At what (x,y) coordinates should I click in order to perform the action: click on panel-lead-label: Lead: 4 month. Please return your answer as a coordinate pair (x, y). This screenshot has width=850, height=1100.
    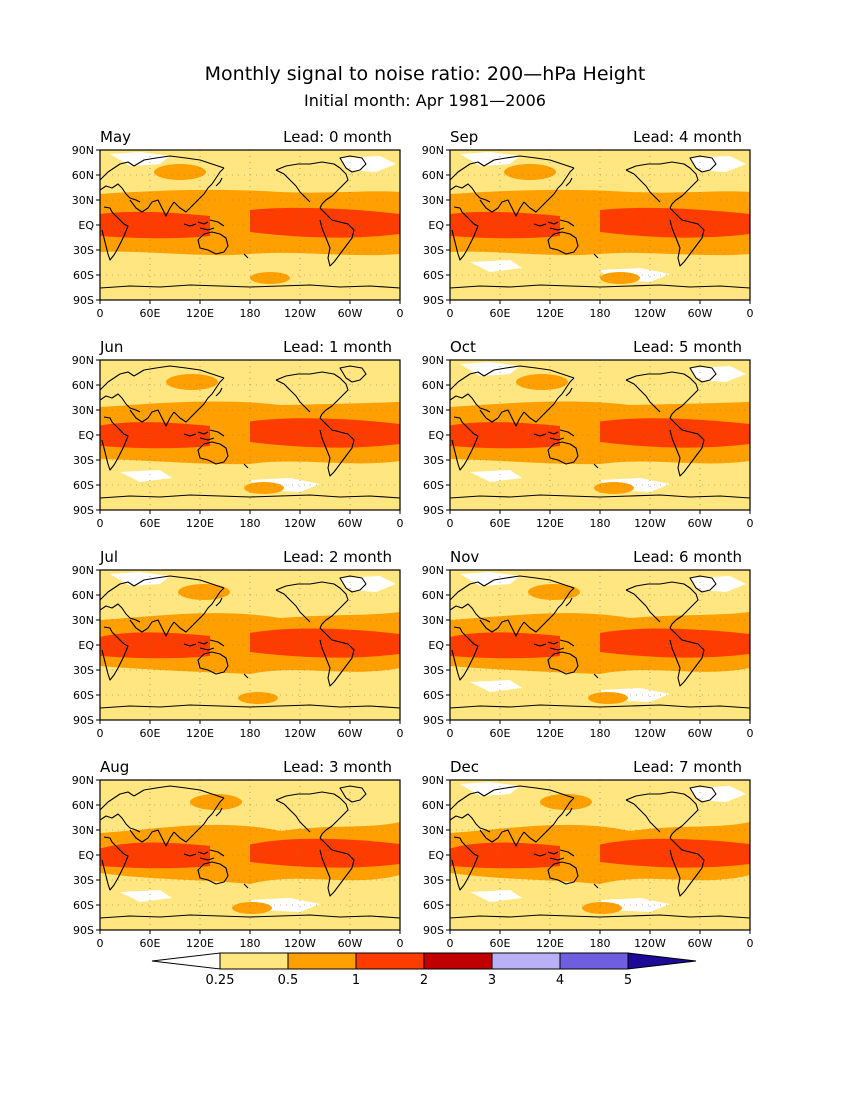
    Looking at the image, I should click on (687, 137).